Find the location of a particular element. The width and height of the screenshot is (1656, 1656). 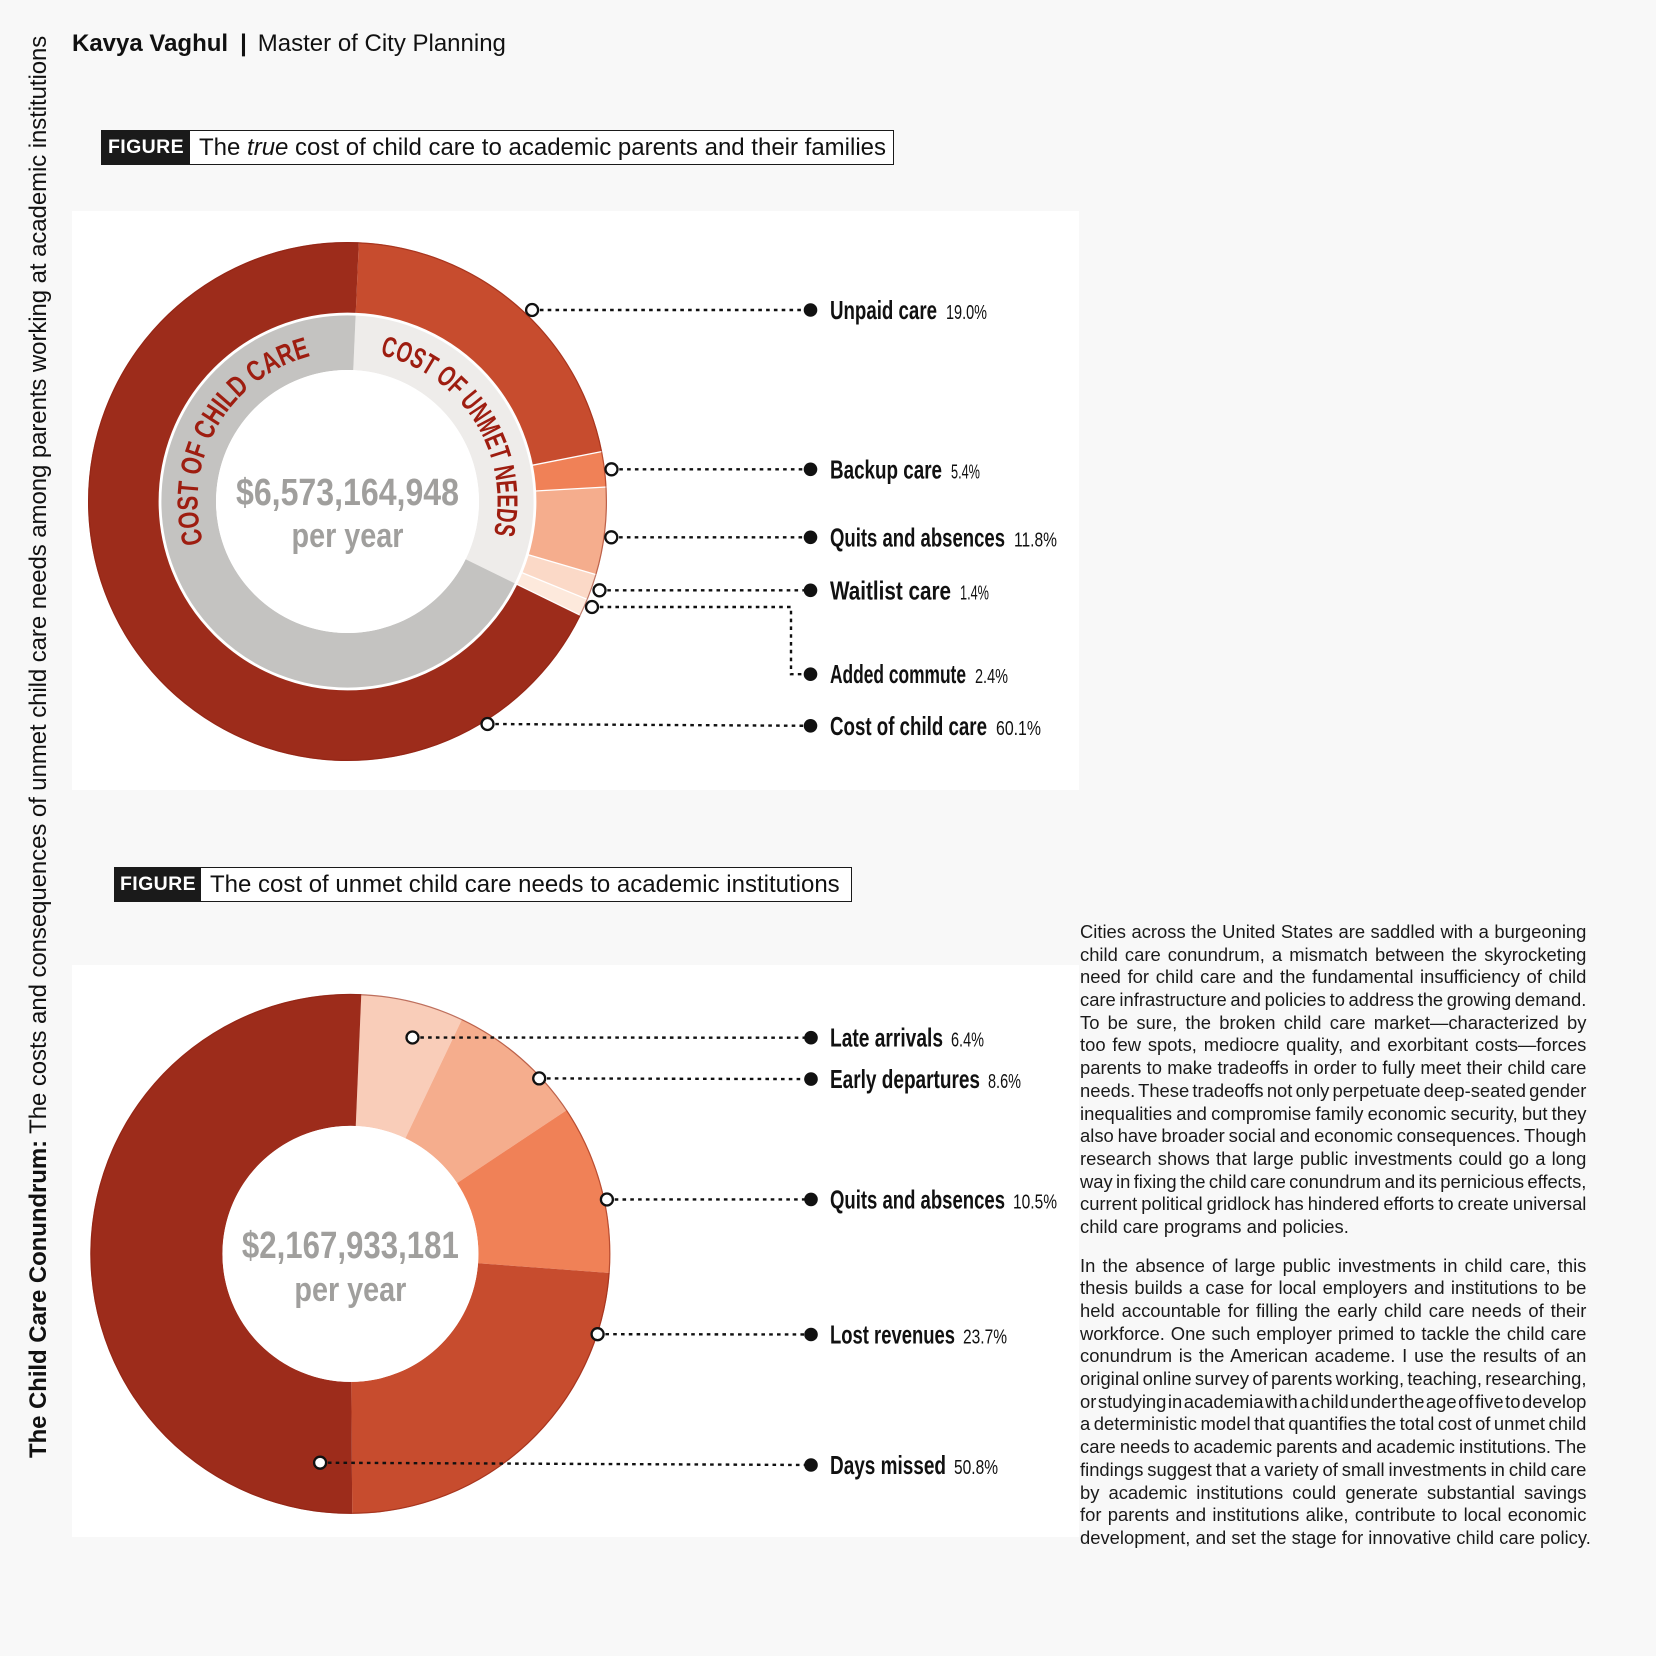

svg-text: 23.7% is located at coordinates (985, 1338).